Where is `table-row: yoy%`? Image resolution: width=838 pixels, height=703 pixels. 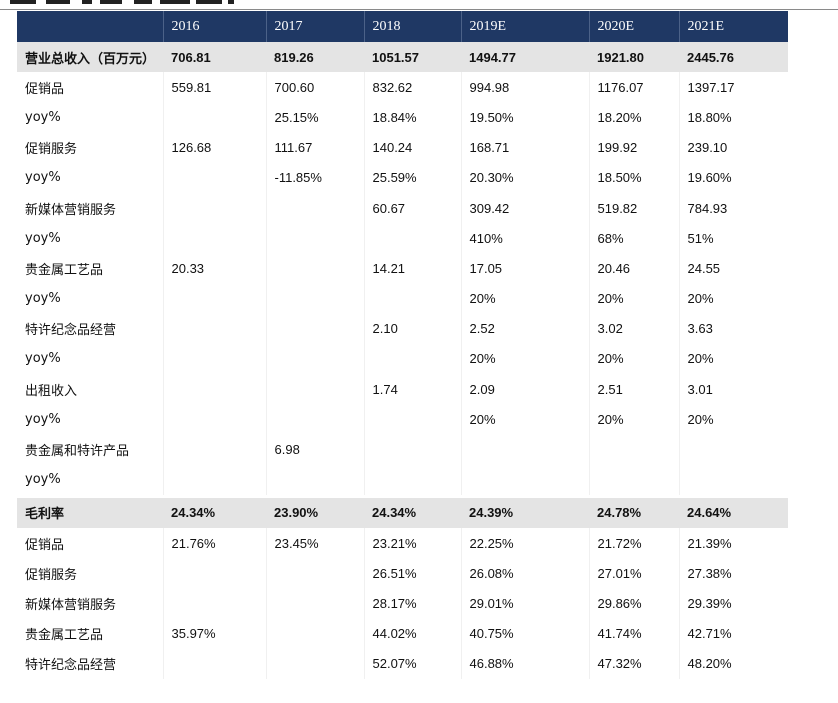 table-row: yoy% is located at coordinates (402, 479).